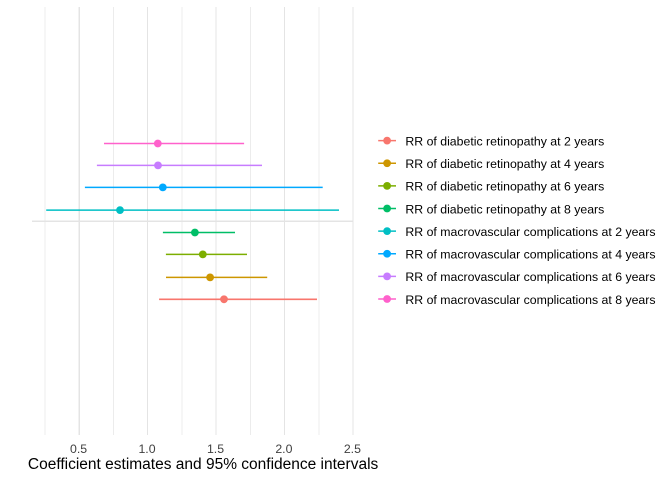 The height and width of the screenshot is (480, 672). I want to click on svg-text:RR of diabetic retinopathy at: RR of diabetic retinopathy at 8 years, so click(504, 209).